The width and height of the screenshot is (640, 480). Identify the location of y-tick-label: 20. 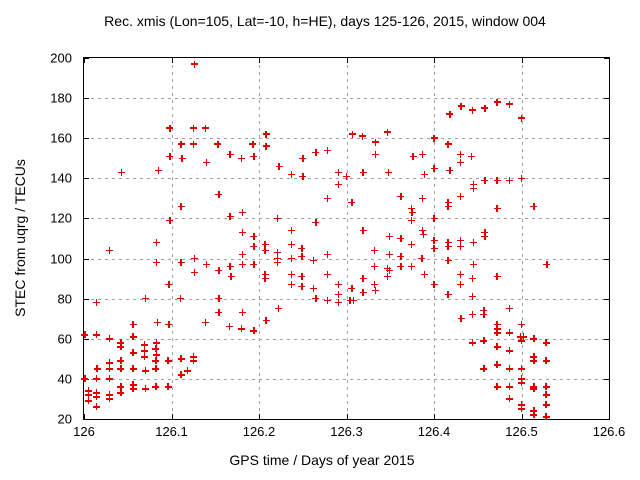
(64, 419).